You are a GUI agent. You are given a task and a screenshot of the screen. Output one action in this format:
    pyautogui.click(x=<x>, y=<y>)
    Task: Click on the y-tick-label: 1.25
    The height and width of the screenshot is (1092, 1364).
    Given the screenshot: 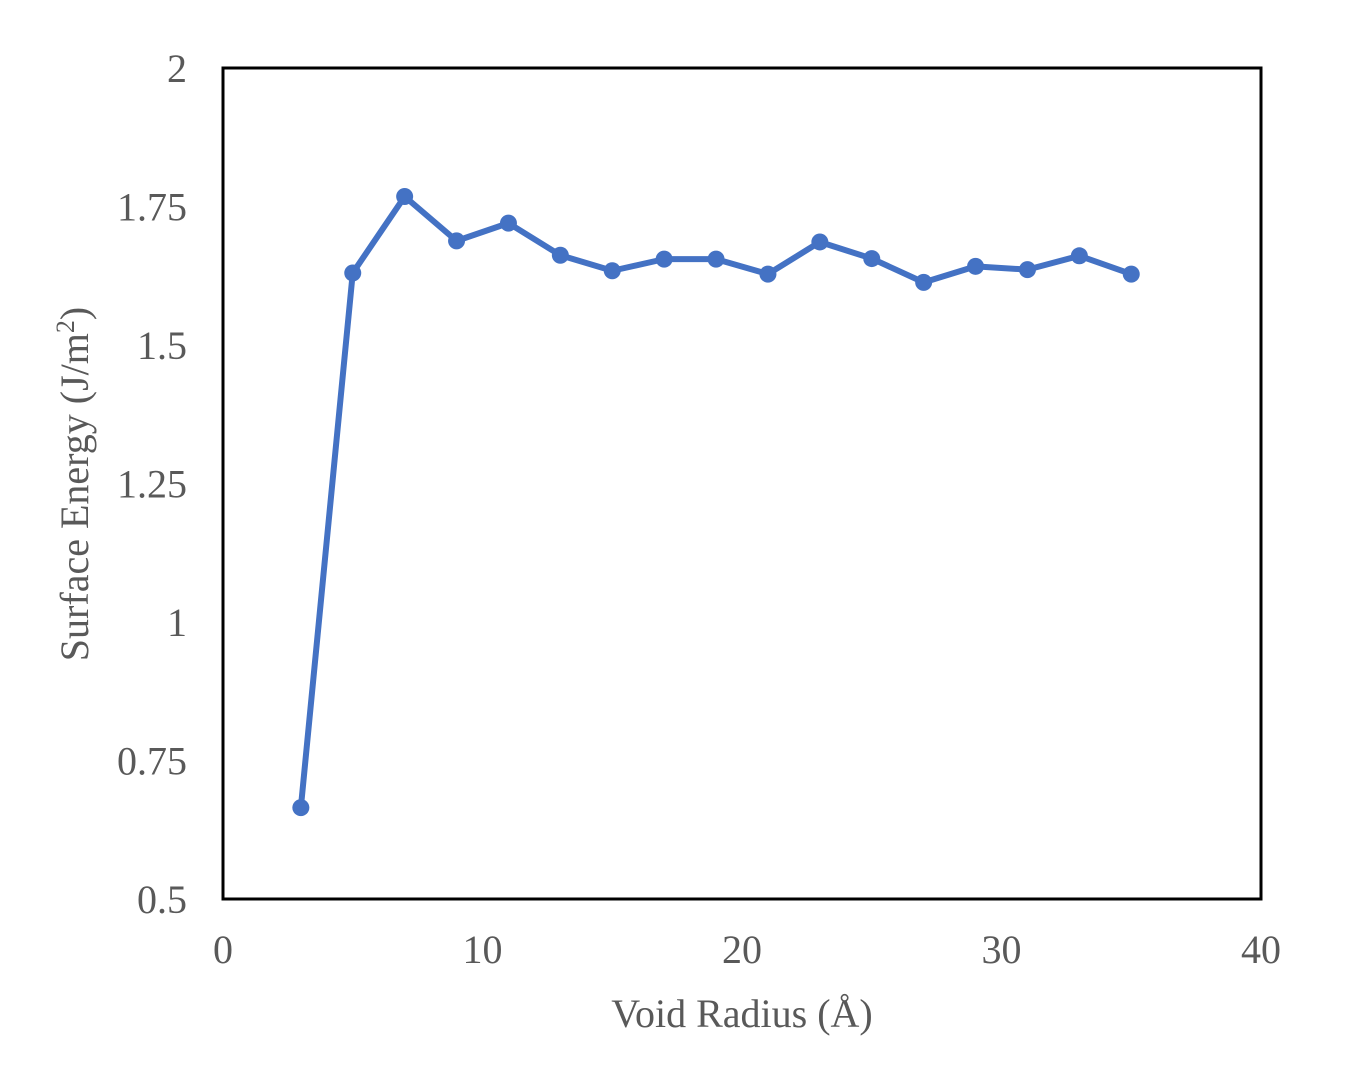 What is the action you would take?
    pyautogui.click(x=152, y=484)
    